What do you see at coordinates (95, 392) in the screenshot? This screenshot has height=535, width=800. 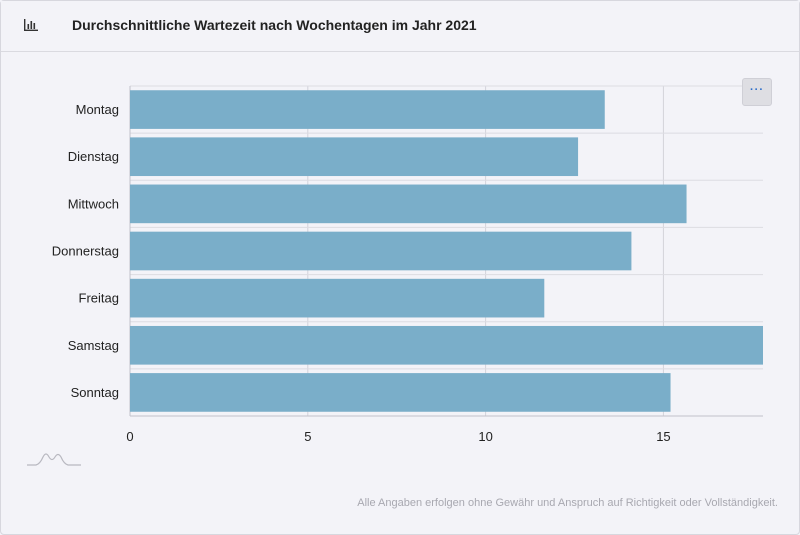 I see `y-tick-label: Sonntag` at bounding box center [95, 392].